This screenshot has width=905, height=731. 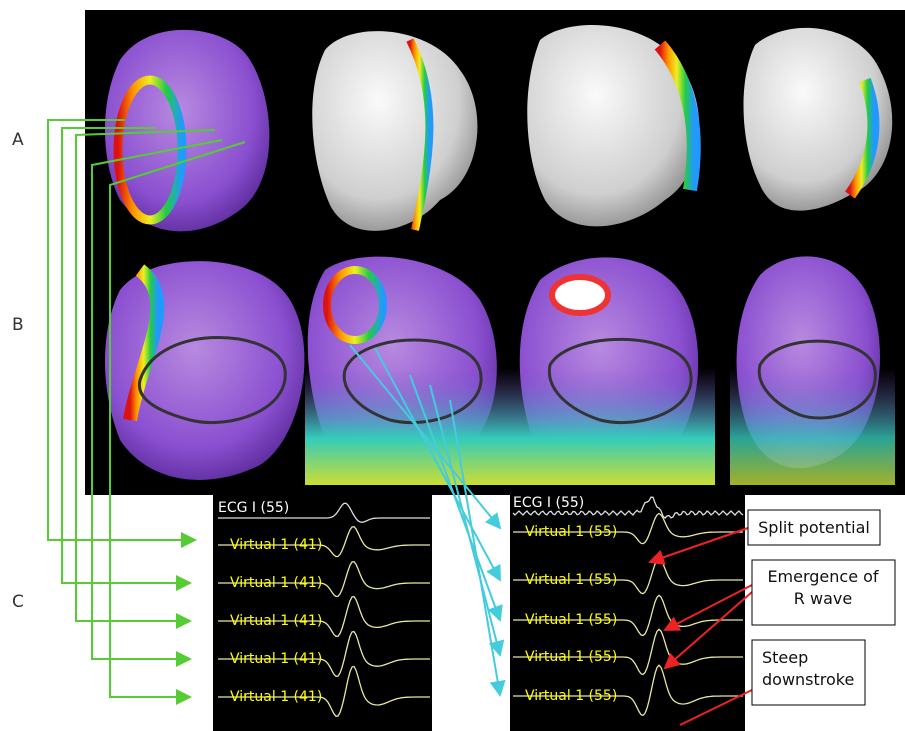 I want to click on row-label: B, so click(x=18, y=325).